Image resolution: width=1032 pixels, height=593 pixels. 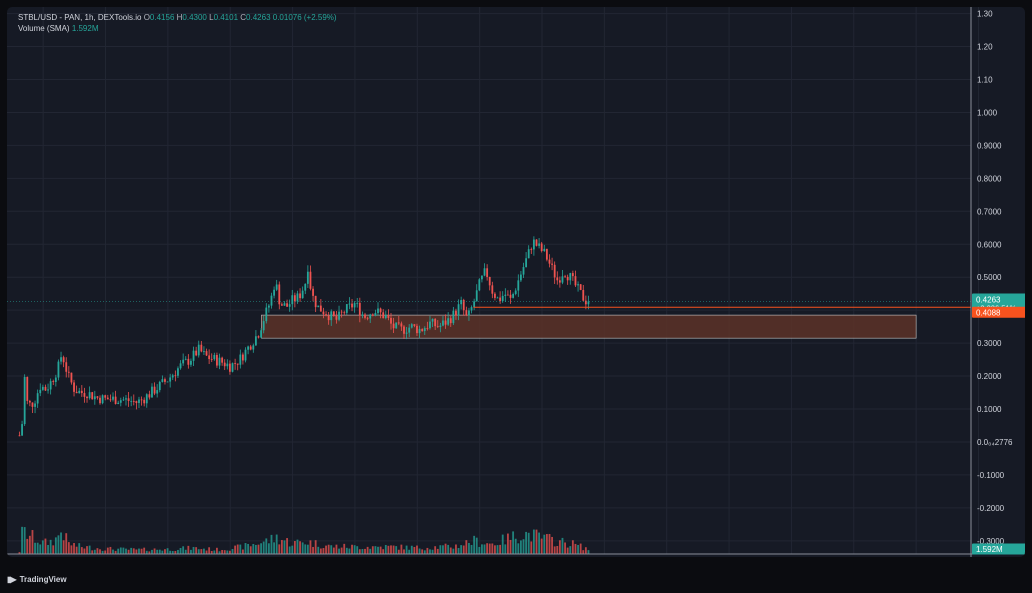 I want to click on price-lines, so click(x=489, y=304).